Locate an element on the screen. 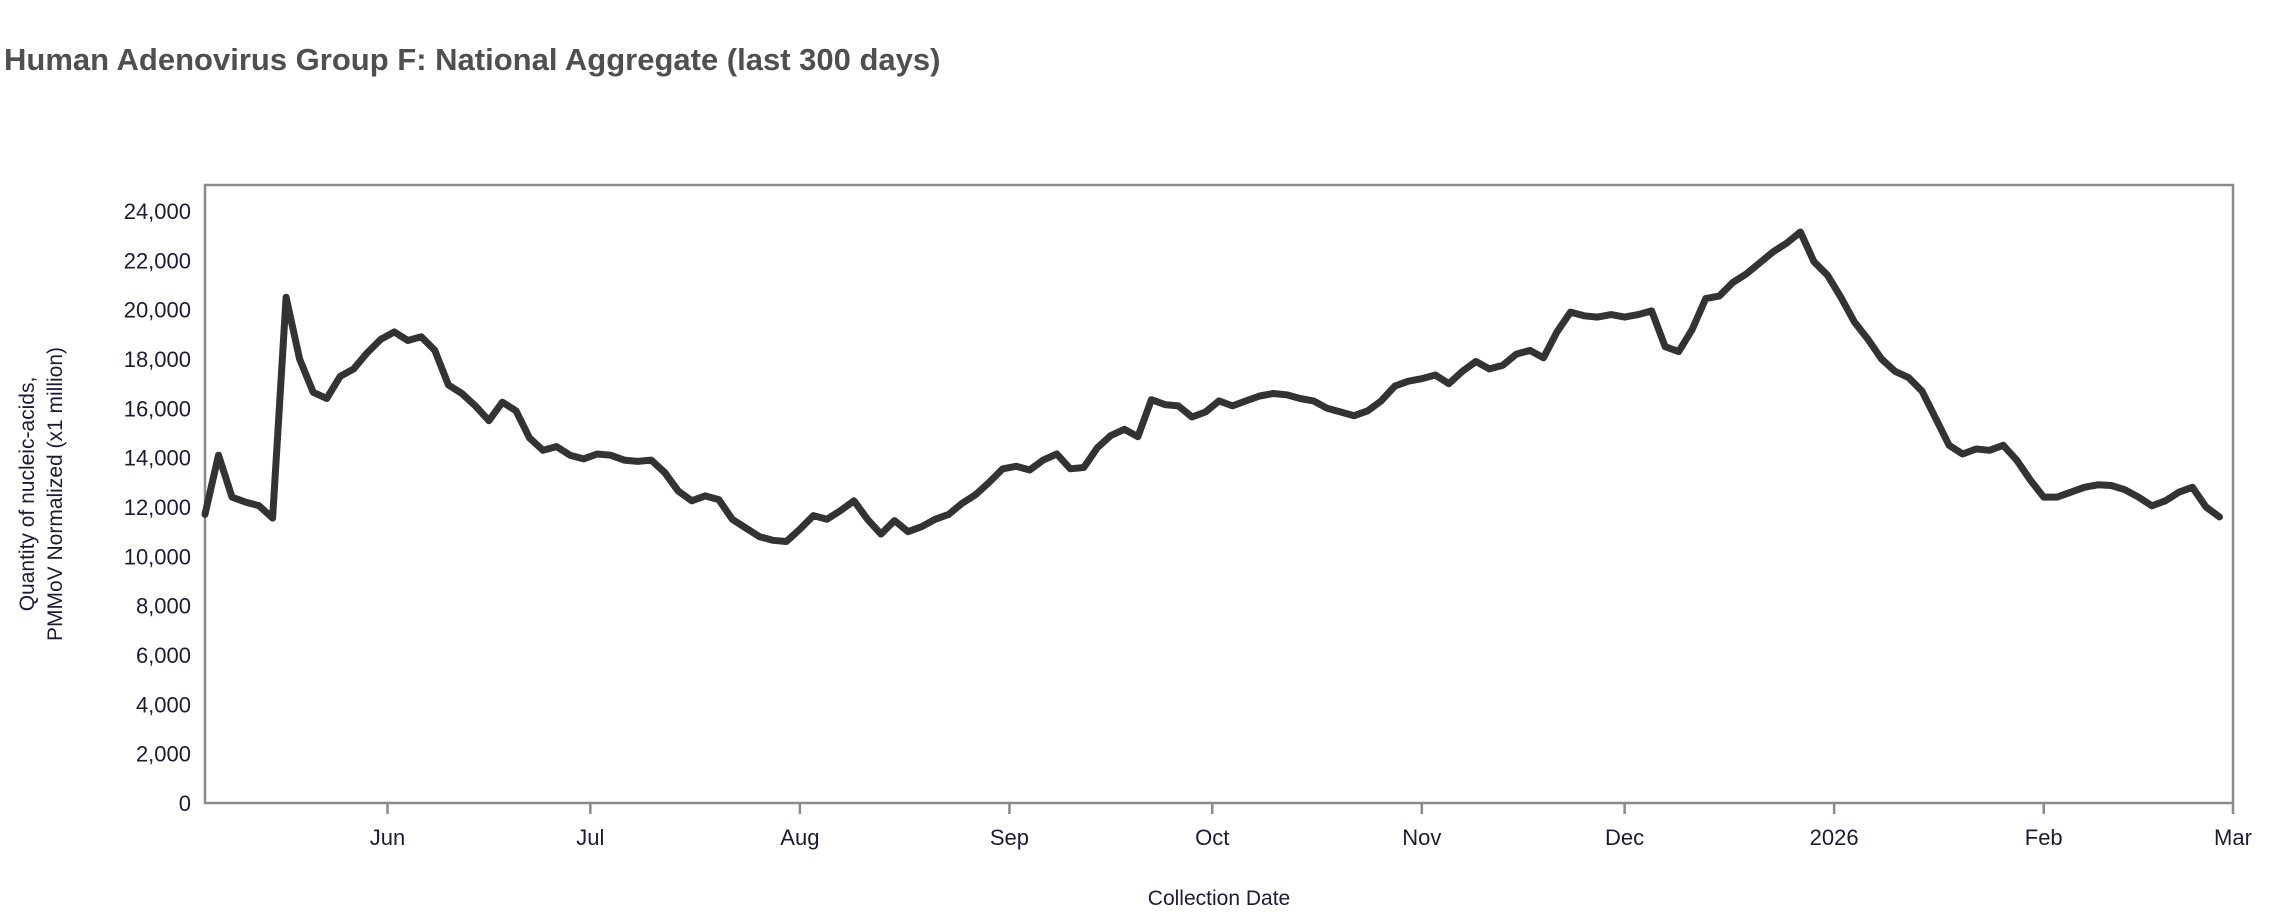 Image resolution: width=2270 pixels, height=921 pixels. x-tick-label: Mar is located at coordinates (2233, 837).